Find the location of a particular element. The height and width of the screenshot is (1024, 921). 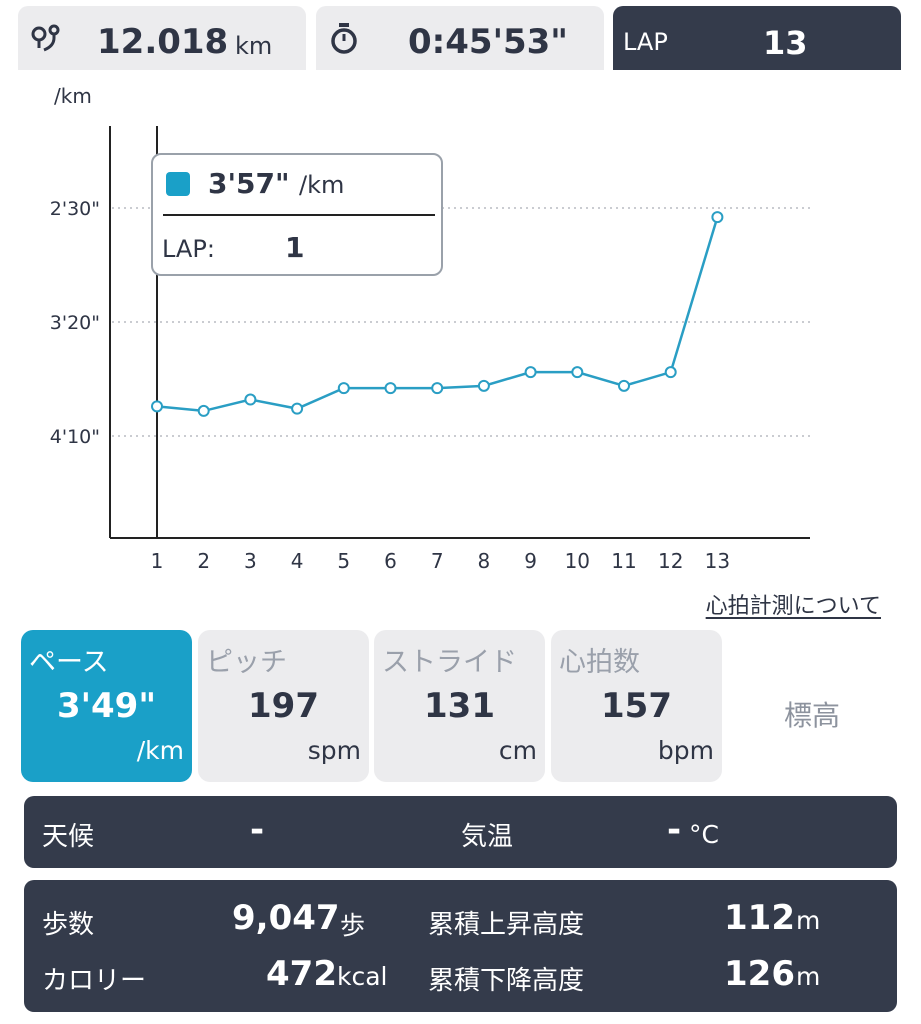

distance-value: 12.018 is located at coordinates (163, 42).